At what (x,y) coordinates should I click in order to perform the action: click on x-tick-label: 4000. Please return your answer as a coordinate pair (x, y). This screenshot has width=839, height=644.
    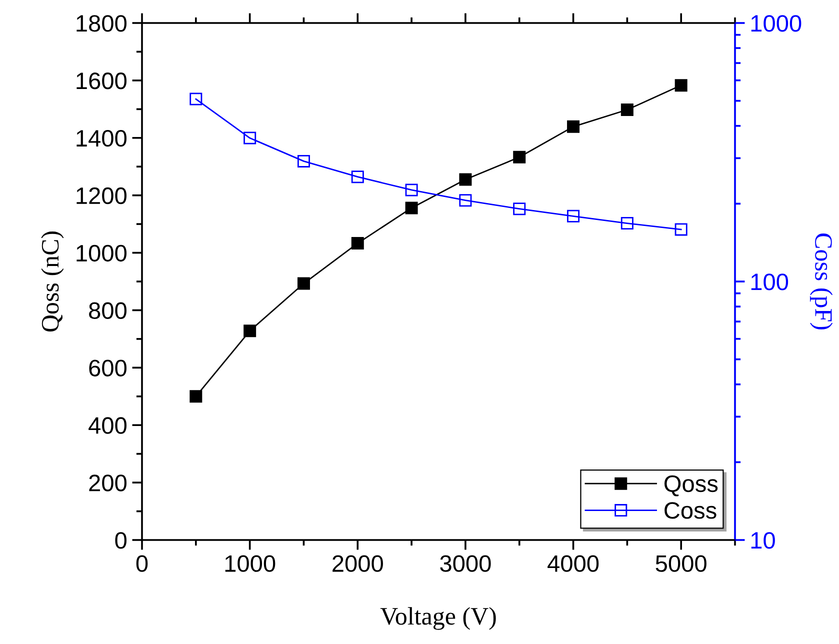
    Looking at the image, I should click on (573, 563).